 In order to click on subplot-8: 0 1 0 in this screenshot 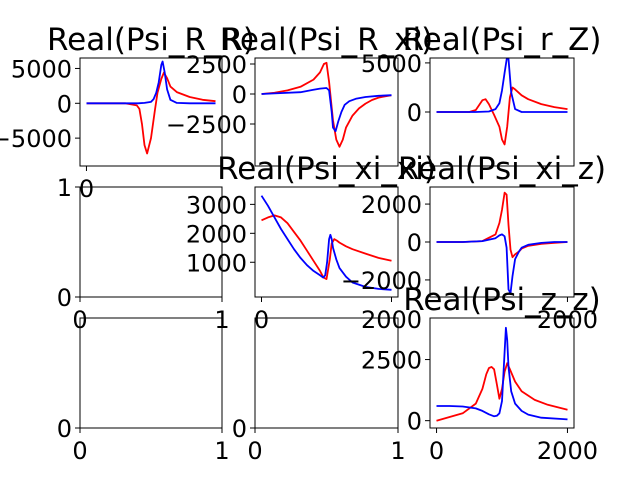, I will do `click(319, 391)`.